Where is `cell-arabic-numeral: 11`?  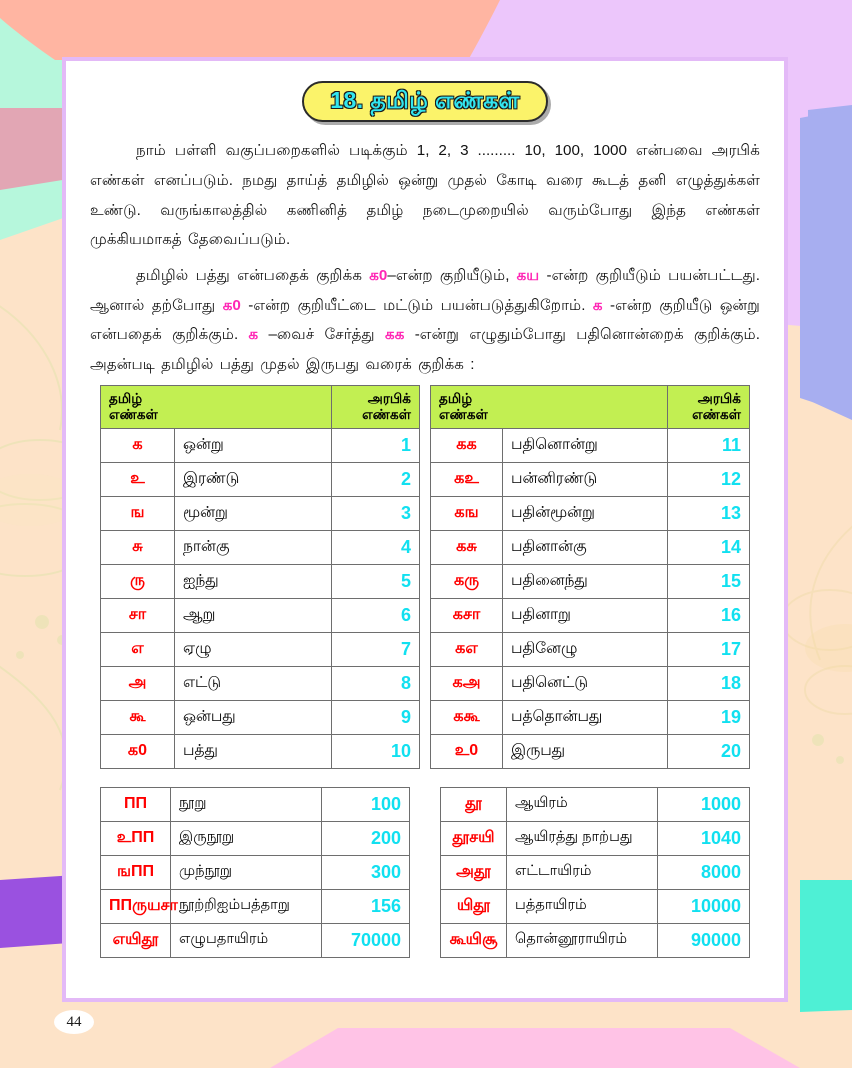
cell-arabic-numeral: 11 is located at coordinates (708, 445).